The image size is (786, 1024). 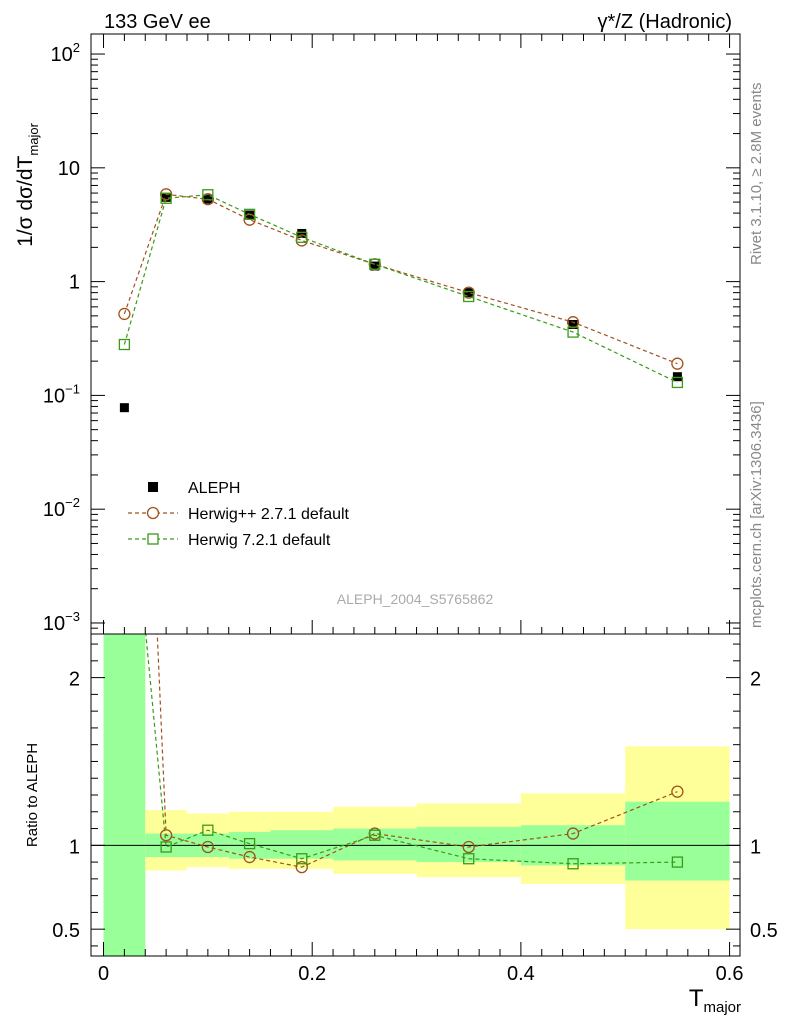 What do you see at coordinates (74, 680) in the screenshot?
I see `ratio-ytick-label: 2` at bounding box center [74, 680].